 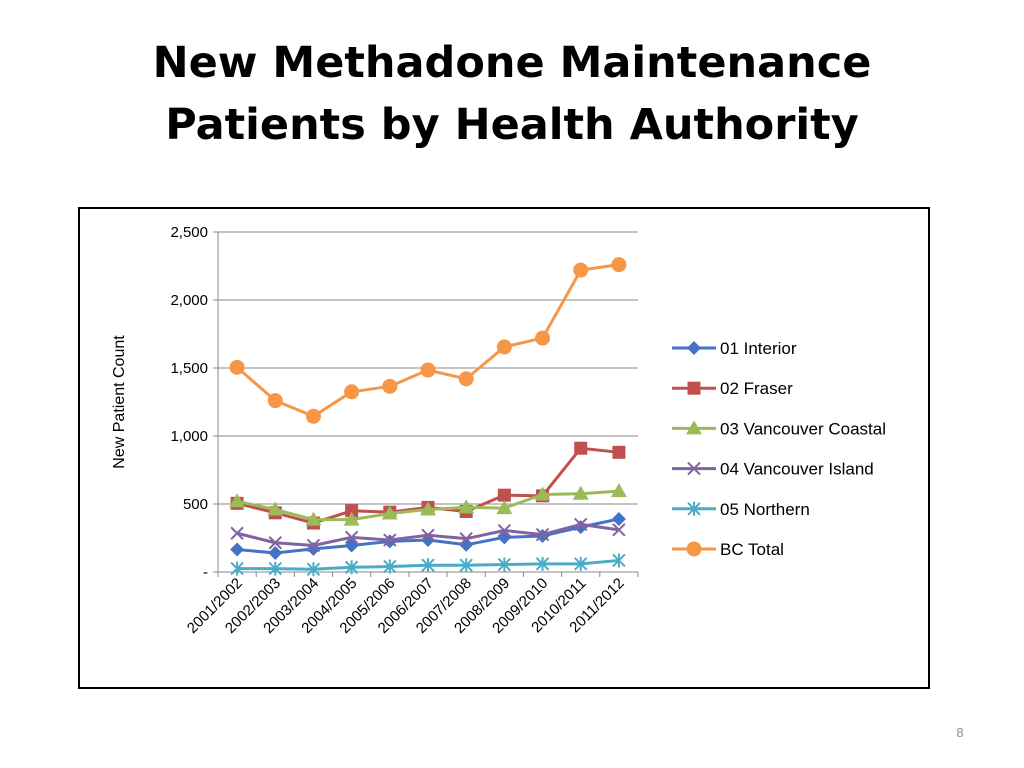 What do you see at coordinates (803, 428) in the screenshot?
I see `legend-label-03-vancouver-coastal: 03 Vancouver Coastal` at bounding box center [803, 428].